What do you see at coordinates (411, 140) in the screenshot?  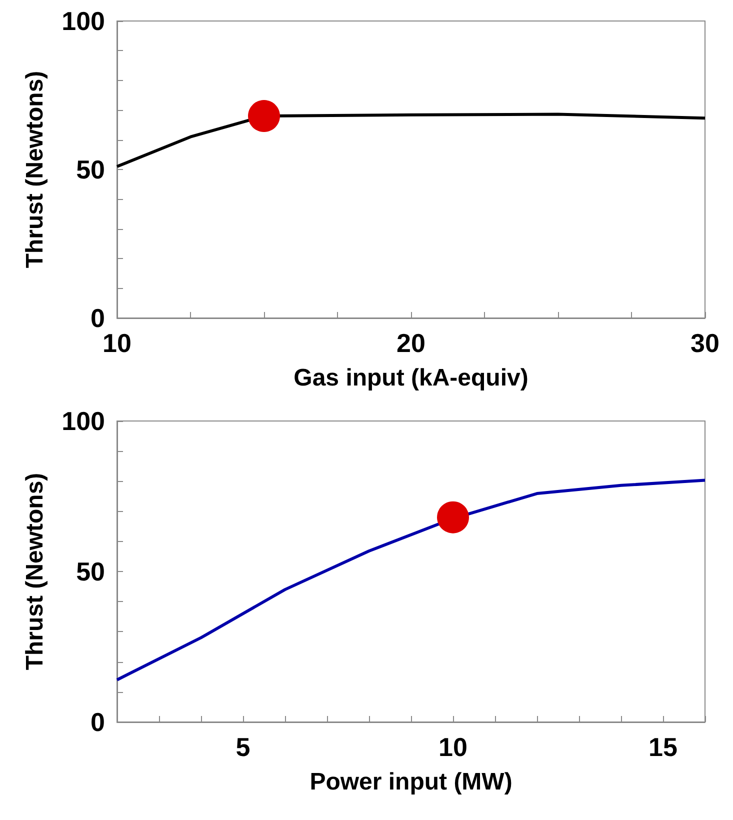 I see `line-series` at bounding box center [411, 140].